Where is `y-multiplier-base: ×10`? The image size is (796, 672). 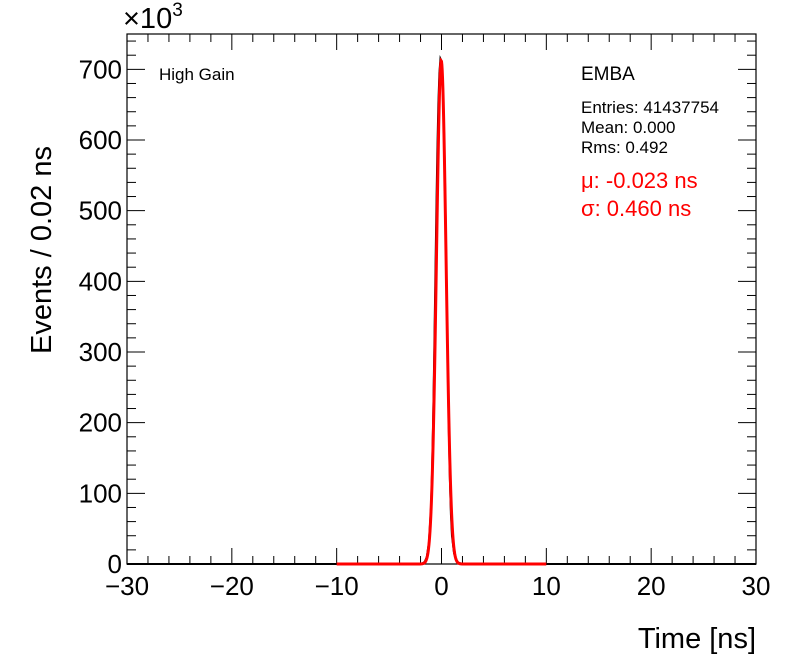
y-multiplier-base: ×10 is located at coordinates (147, 19).